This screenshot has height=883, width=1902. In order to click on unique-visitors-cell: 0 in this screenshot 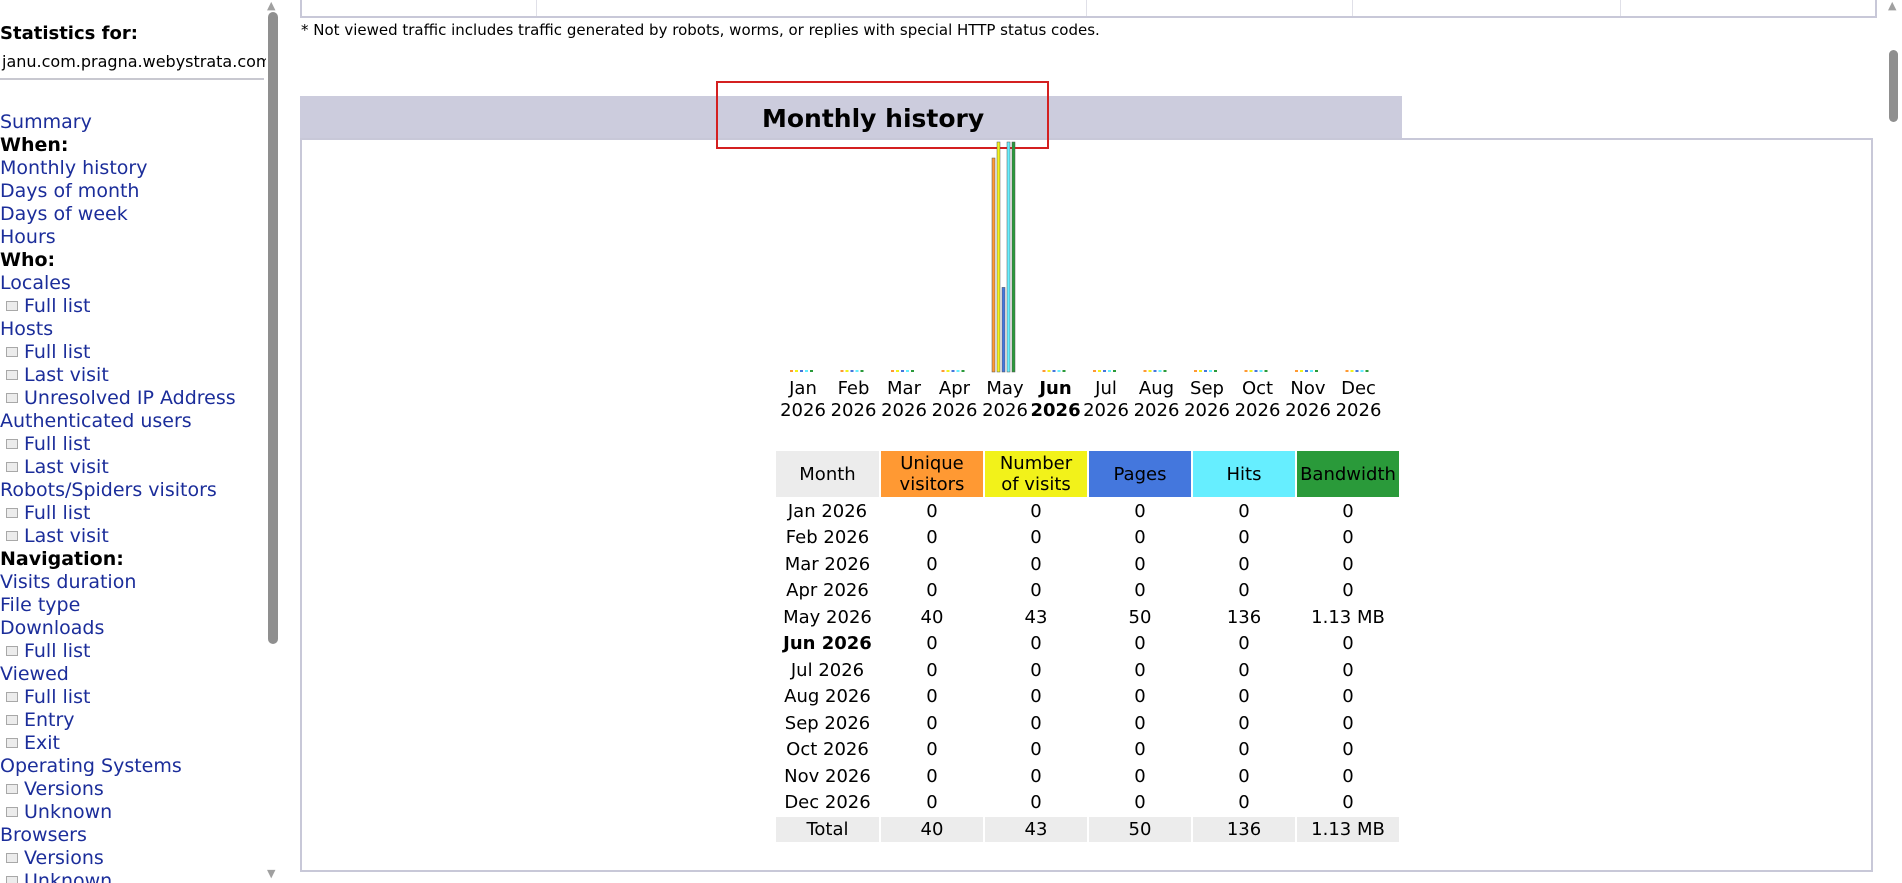, I will do `click(932, 591)`.